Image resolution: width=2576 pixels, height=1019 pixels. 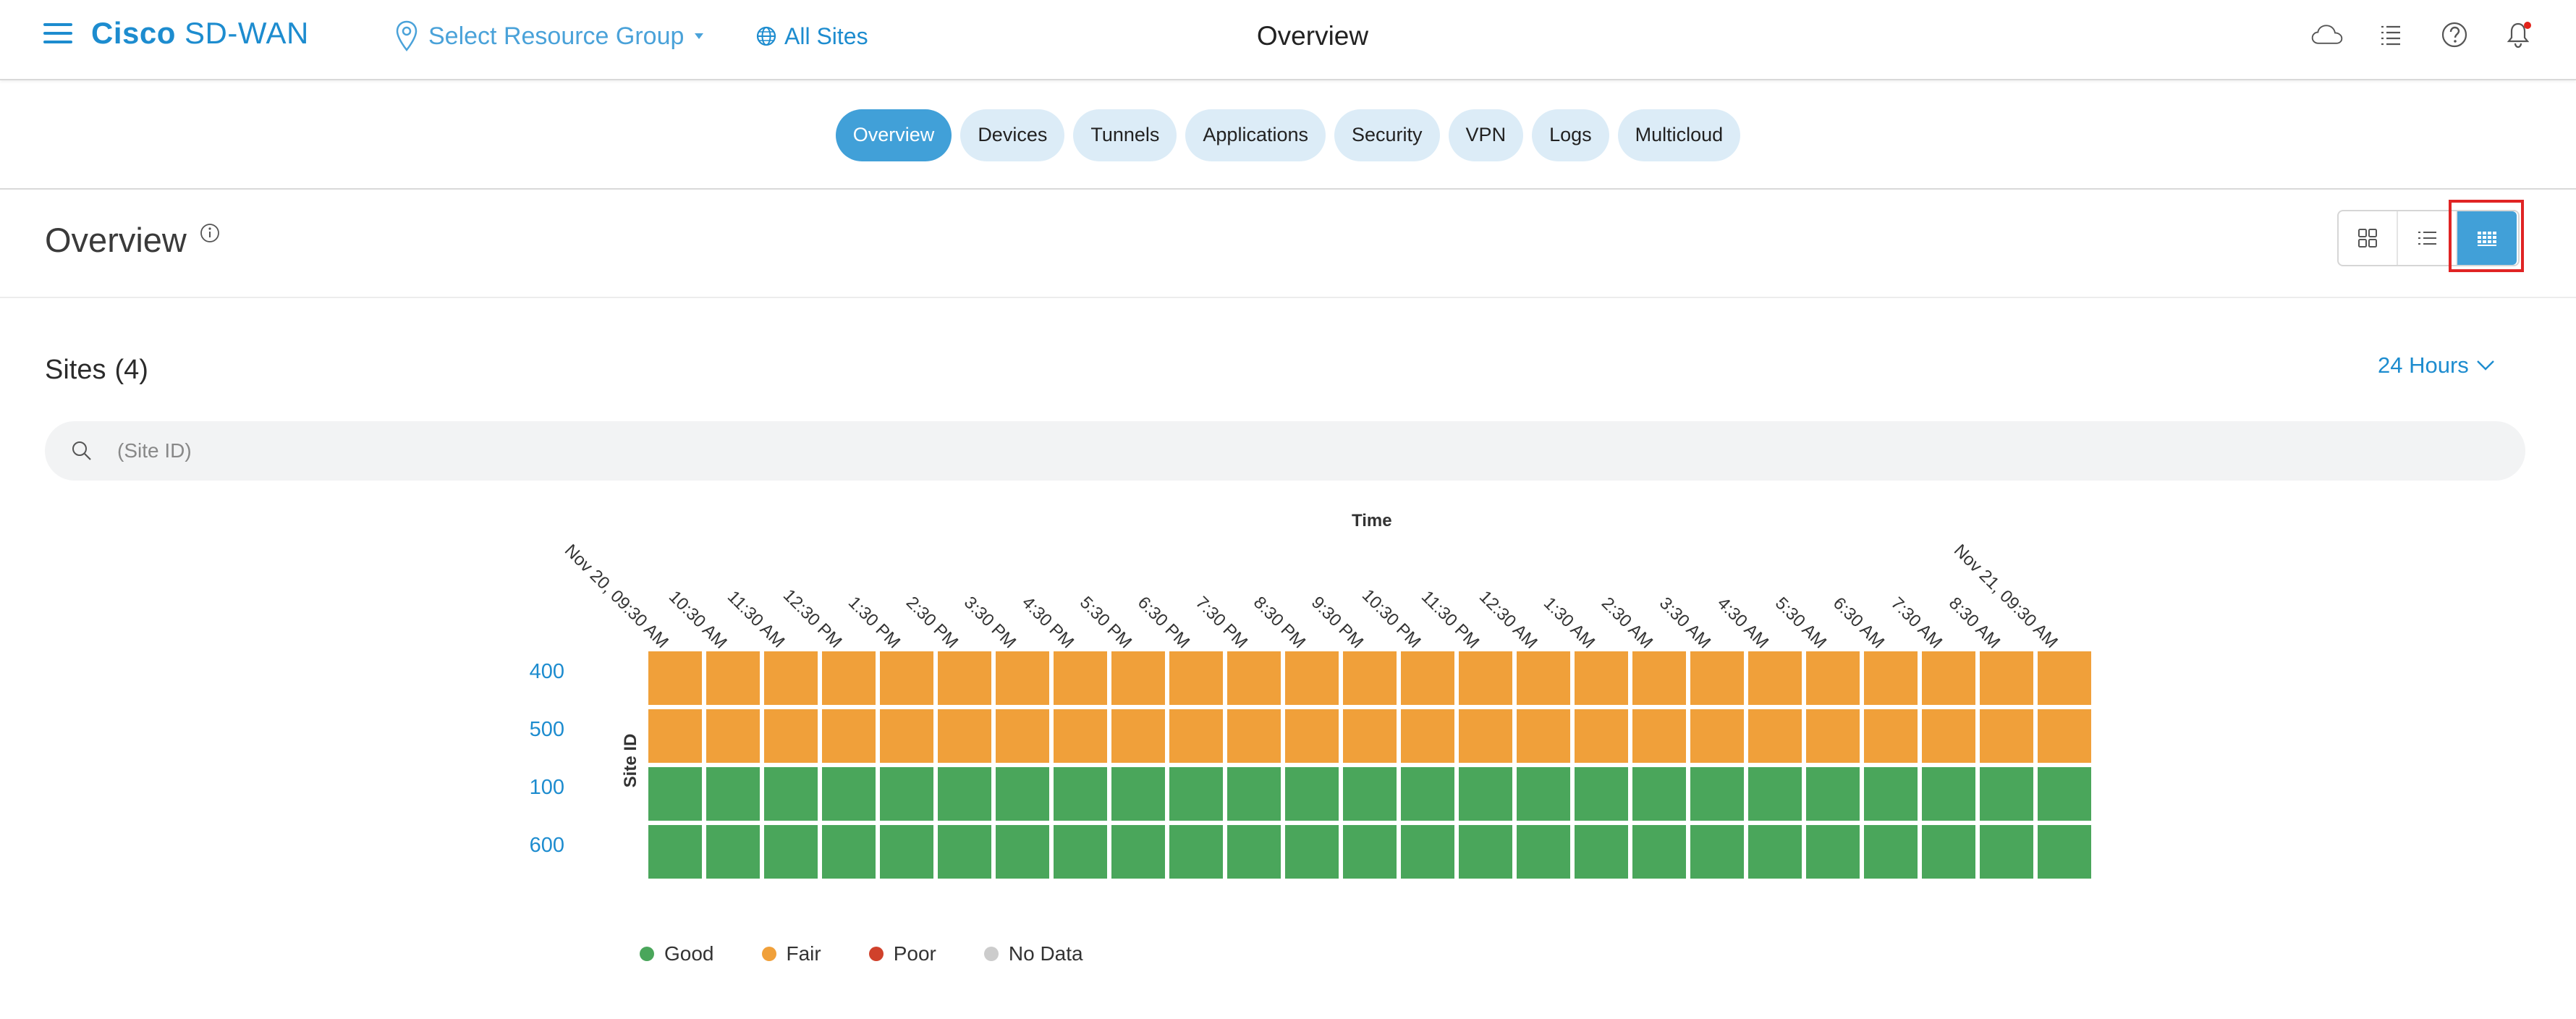 I want to click on tab-logs: Logs, so click(x=1570, y=135).